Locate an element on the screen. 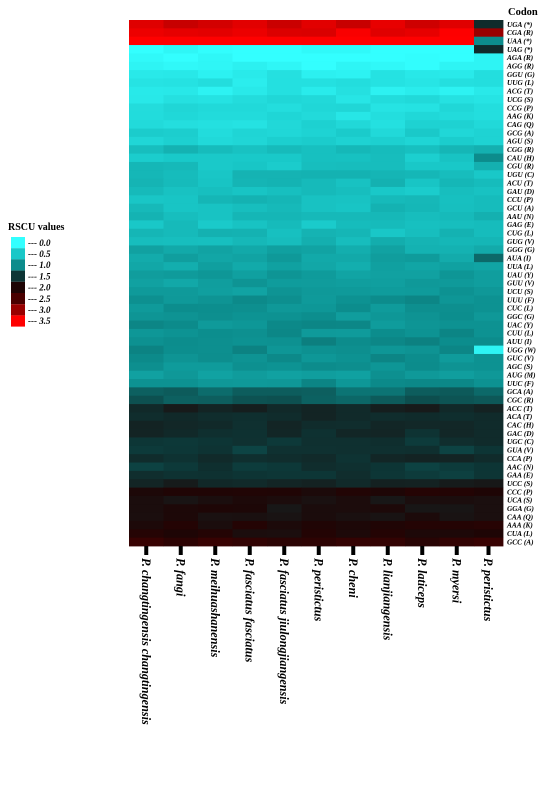 The height and width of the screenshot is (785, 550). codon-label: UGA (*) is located at coordinates (519, 24).